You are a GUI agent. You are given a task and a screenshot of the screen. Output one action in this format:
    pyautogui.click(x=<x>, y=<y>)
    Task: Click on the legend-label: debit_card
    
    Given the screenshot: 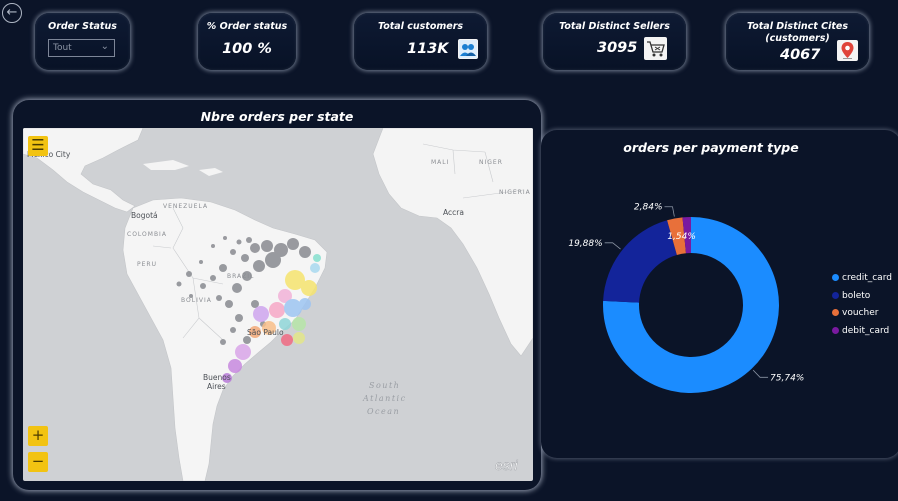 What is the action you would take?
    pyautogui.click(x=866, y=330)
    